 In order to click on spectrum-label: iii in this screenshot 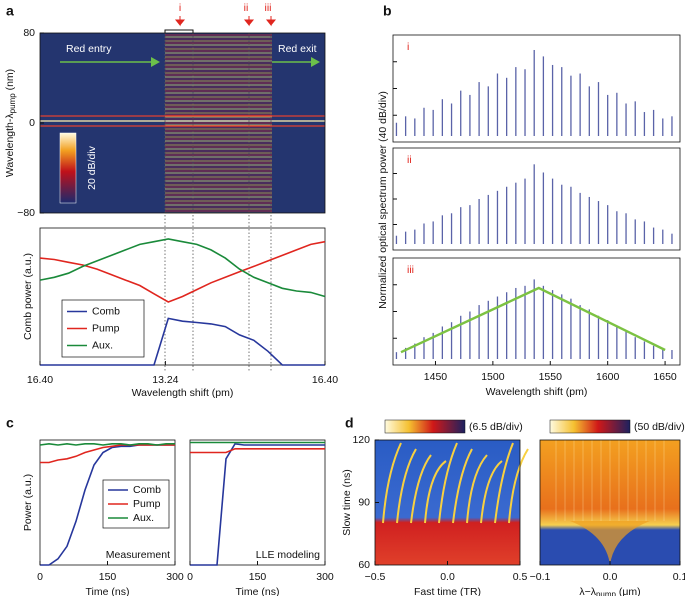, I will do `click(410, 270)`.